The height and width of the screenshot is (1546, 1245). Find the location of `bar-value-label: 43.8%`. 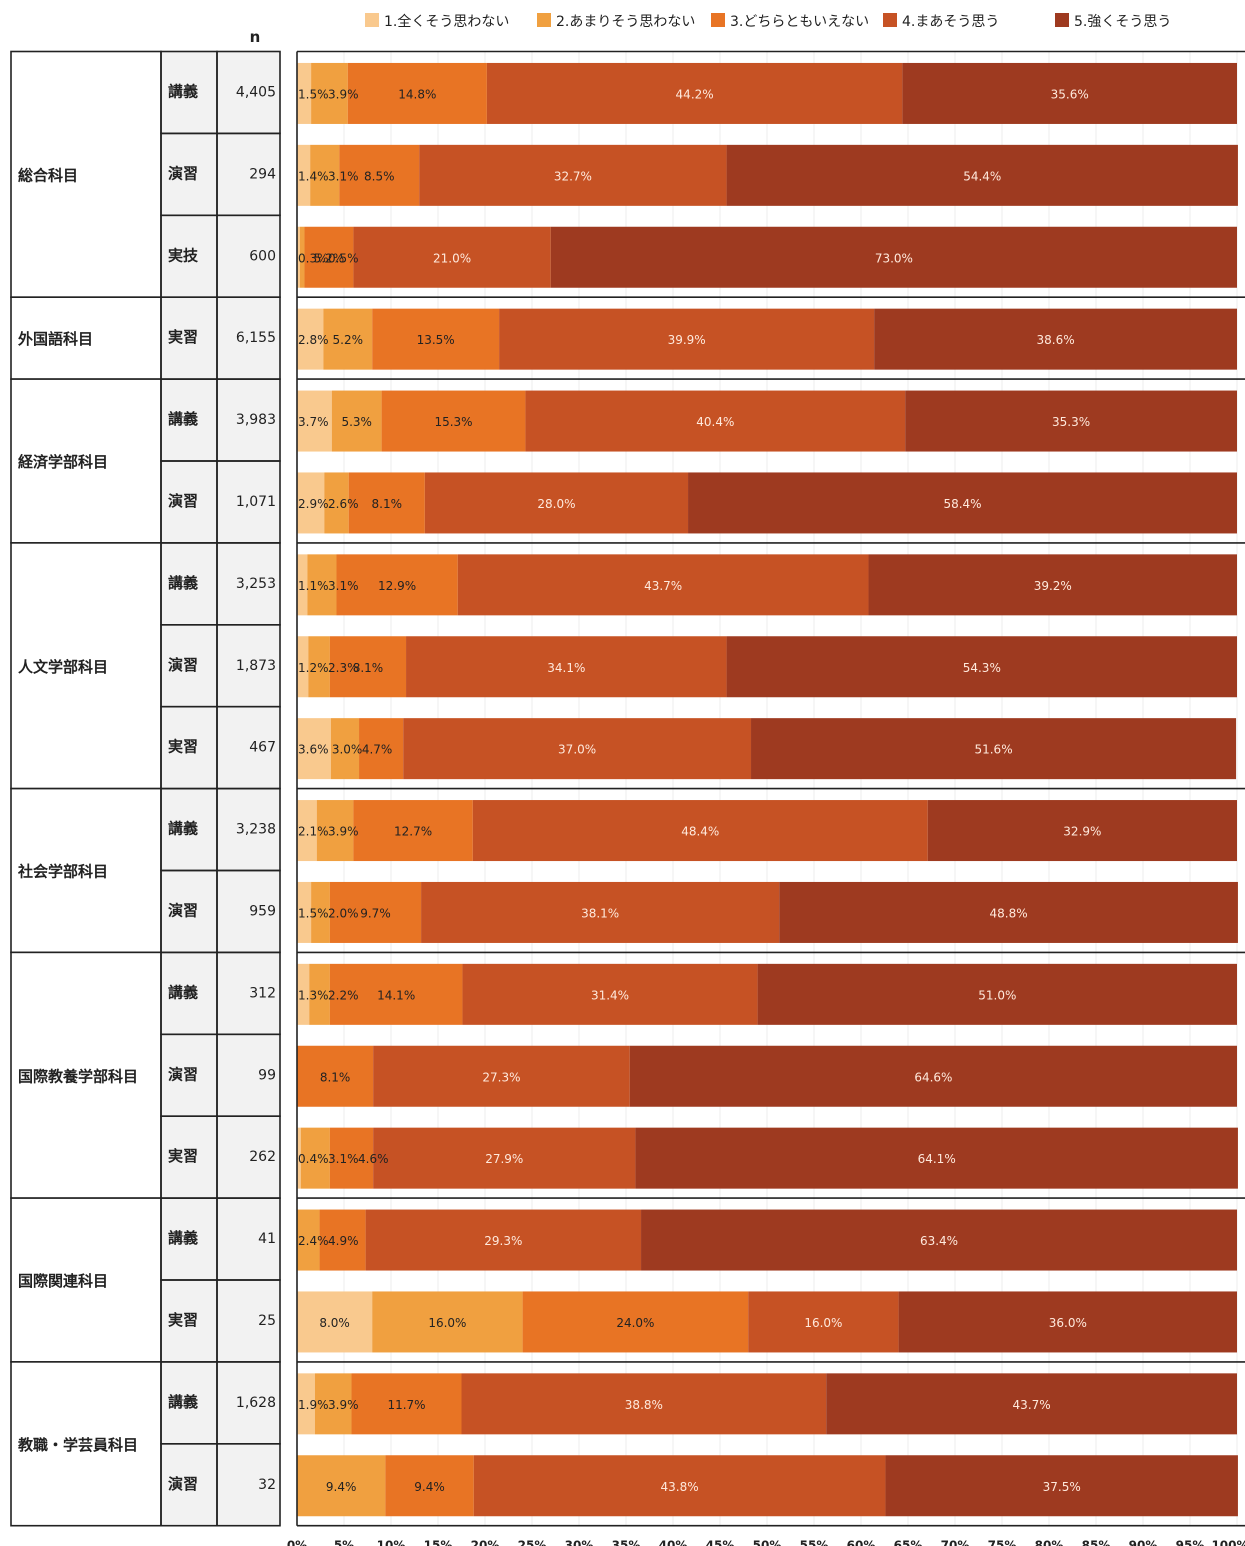

bar-value-label: 43.8% is located at coordinates (680, 1487).